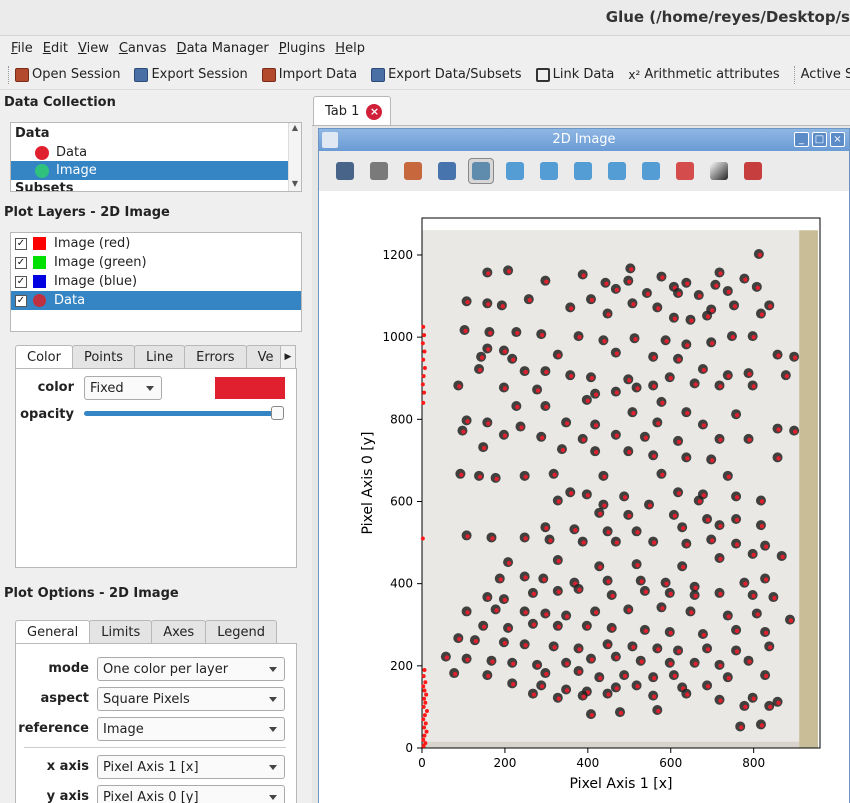 Image resolution: width=850 pixels, height=803 pixels. I want to click on data-collection-list: Data Data Image Subsets ▲ ▼, so click(156, 157).